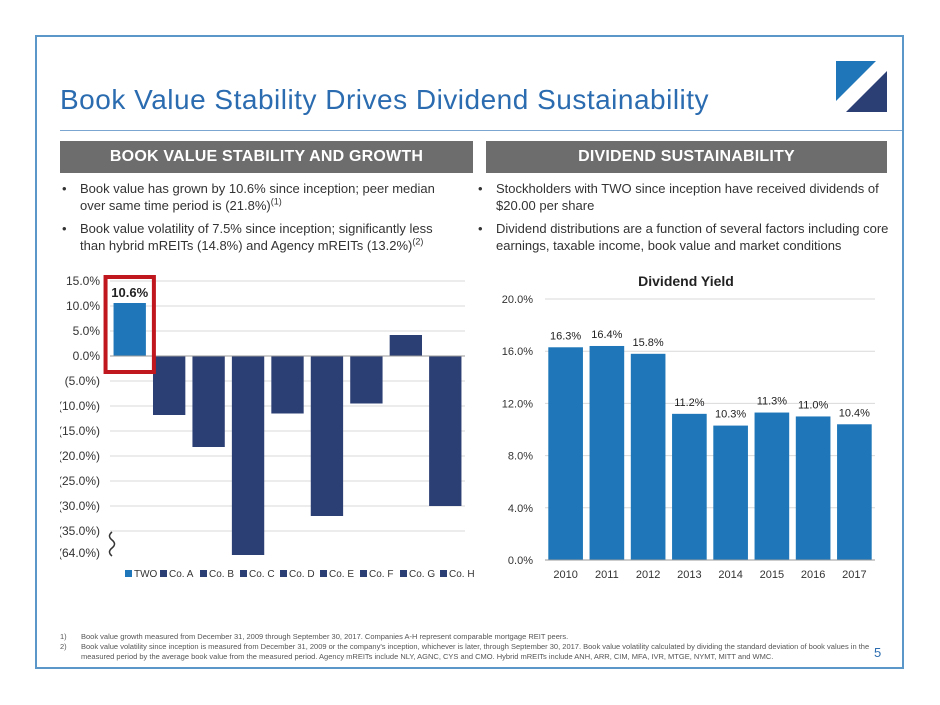  Describe the element at coordinates (565, 575) in the screenshot. I see `x-tick-label: 2010` at that location.